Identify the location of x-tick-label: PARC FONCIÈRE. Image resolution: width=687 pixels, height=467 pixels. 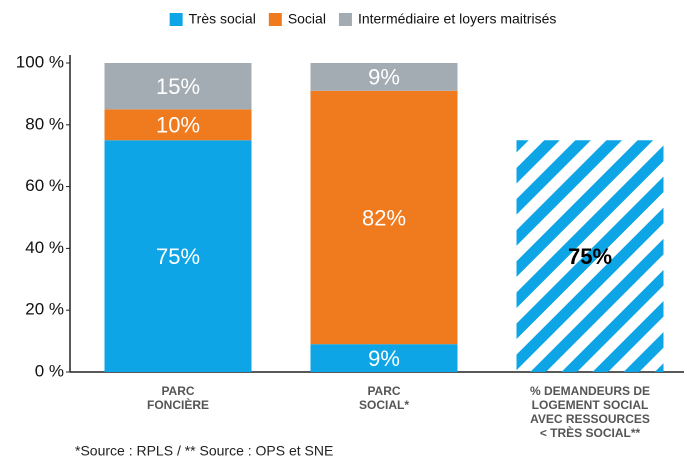
(178, 398).